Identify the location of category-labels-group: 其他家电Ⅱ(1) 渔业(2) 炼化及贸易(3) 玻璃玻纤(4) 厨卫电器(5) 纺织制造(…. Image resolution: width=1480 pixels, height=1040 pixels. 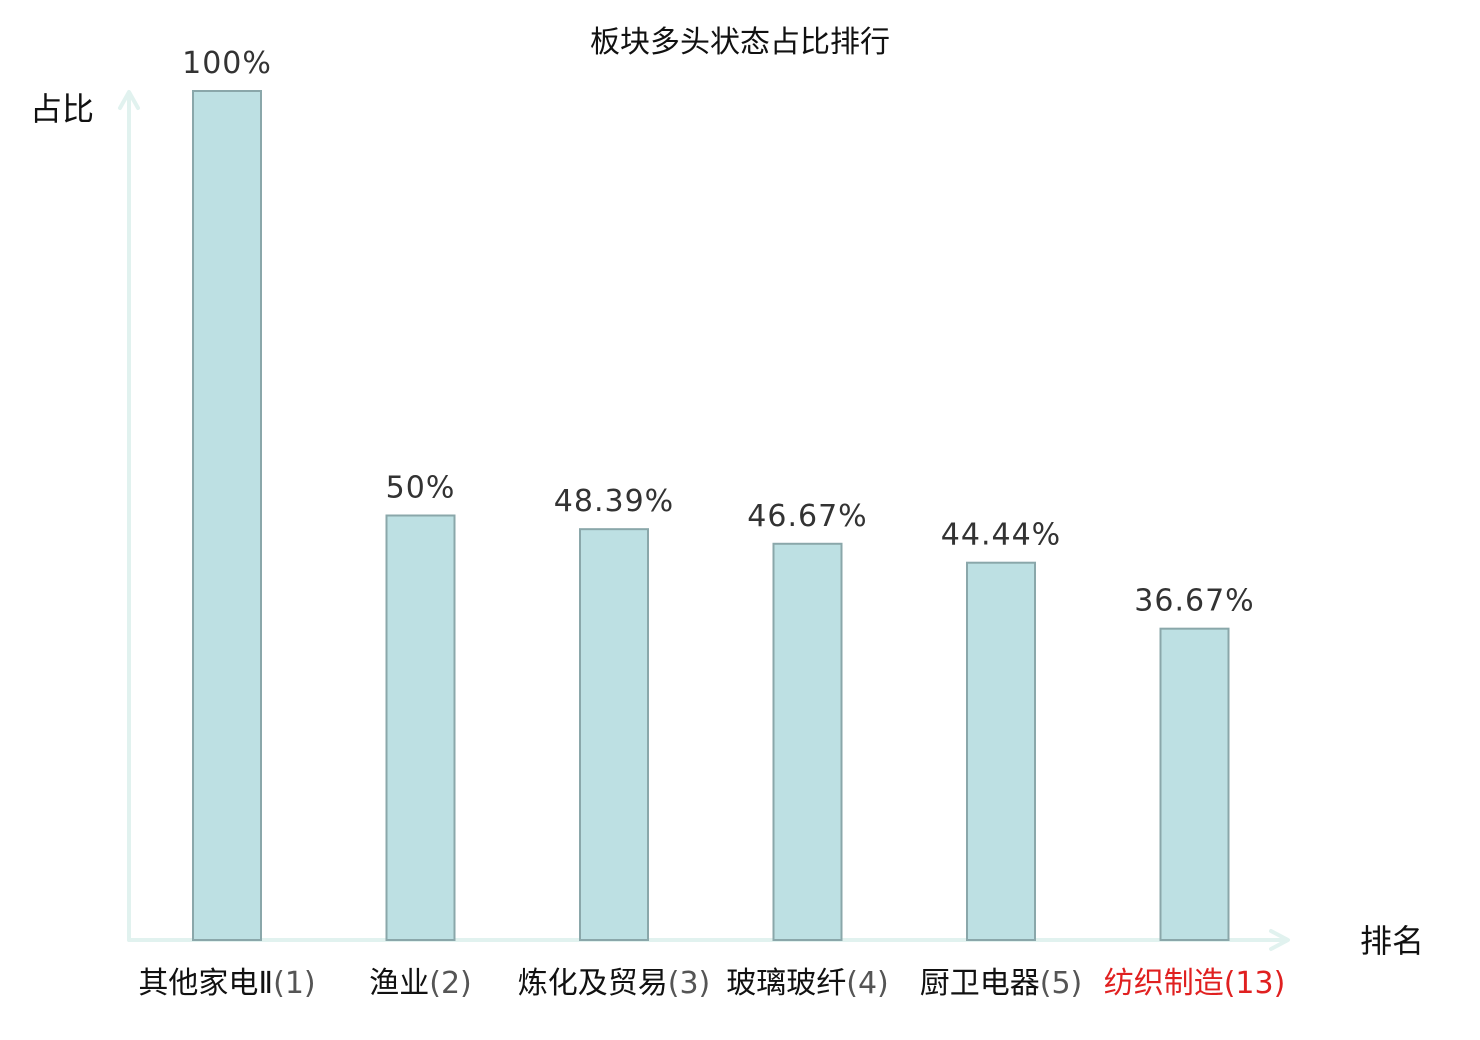
(711, 983).